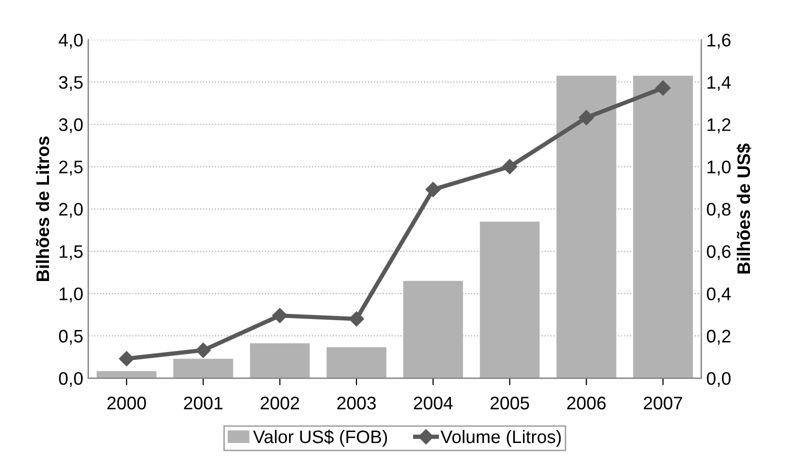 Image resolution: width=788 pixels, height=468 pixels. I want to click on x-tick-label: 2004, so click(433, 403).